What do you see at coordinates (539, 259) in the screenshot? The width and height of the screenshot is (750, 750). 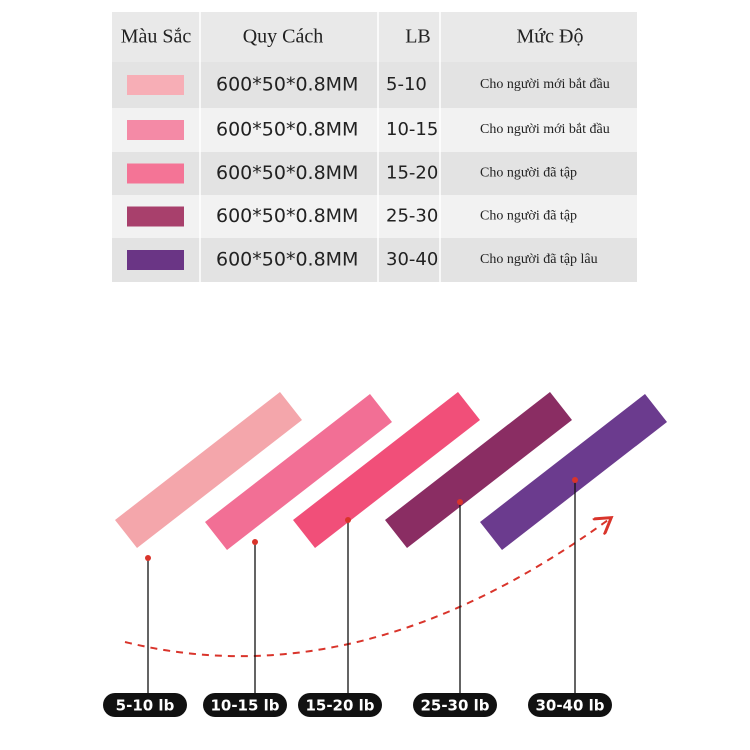 I see `level: Cho người đã tập lâu` at bounding box center [539, 259].